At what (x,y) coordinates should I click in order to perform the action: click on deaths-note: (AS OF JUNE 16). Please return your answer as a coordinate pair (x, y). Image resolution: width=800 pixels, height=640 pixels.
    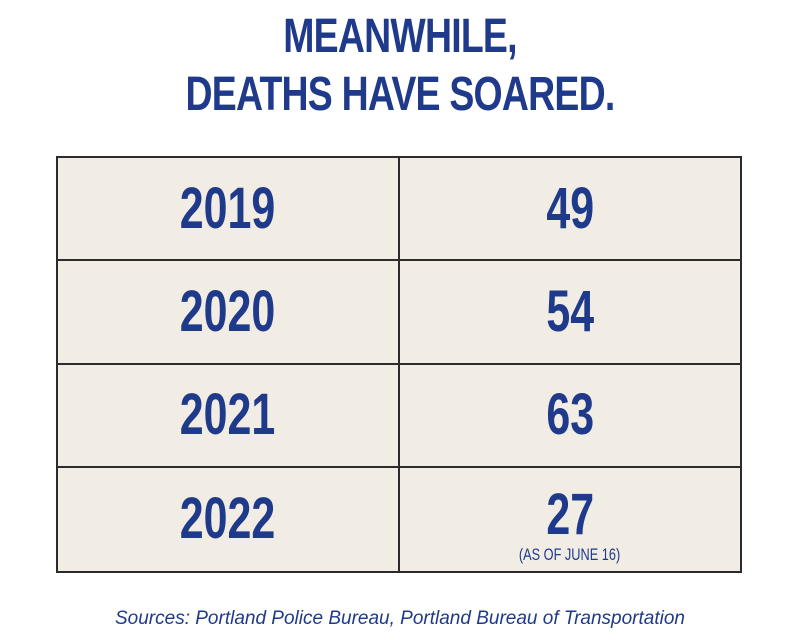
    Looking at the image, I should click on (570, 554).